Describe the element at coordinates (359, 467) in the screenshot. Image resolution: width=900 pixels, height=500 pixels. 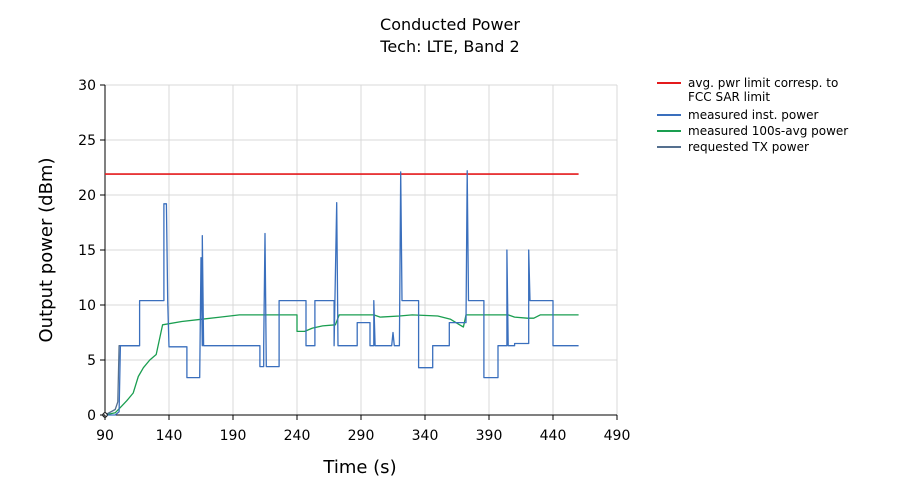
I see `x-axis-label: Time (s)` at that location.